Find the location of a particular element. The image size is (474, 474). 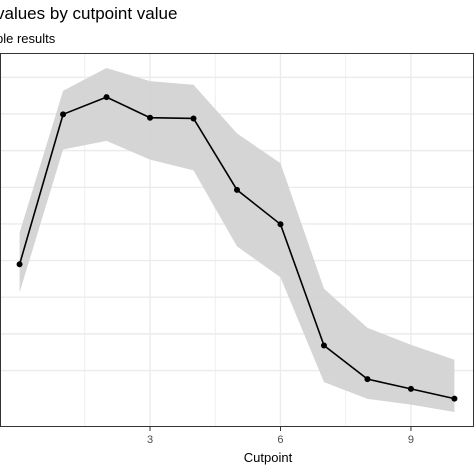

x-axis-title: Cutpoint is located at coordinates (268, 457).